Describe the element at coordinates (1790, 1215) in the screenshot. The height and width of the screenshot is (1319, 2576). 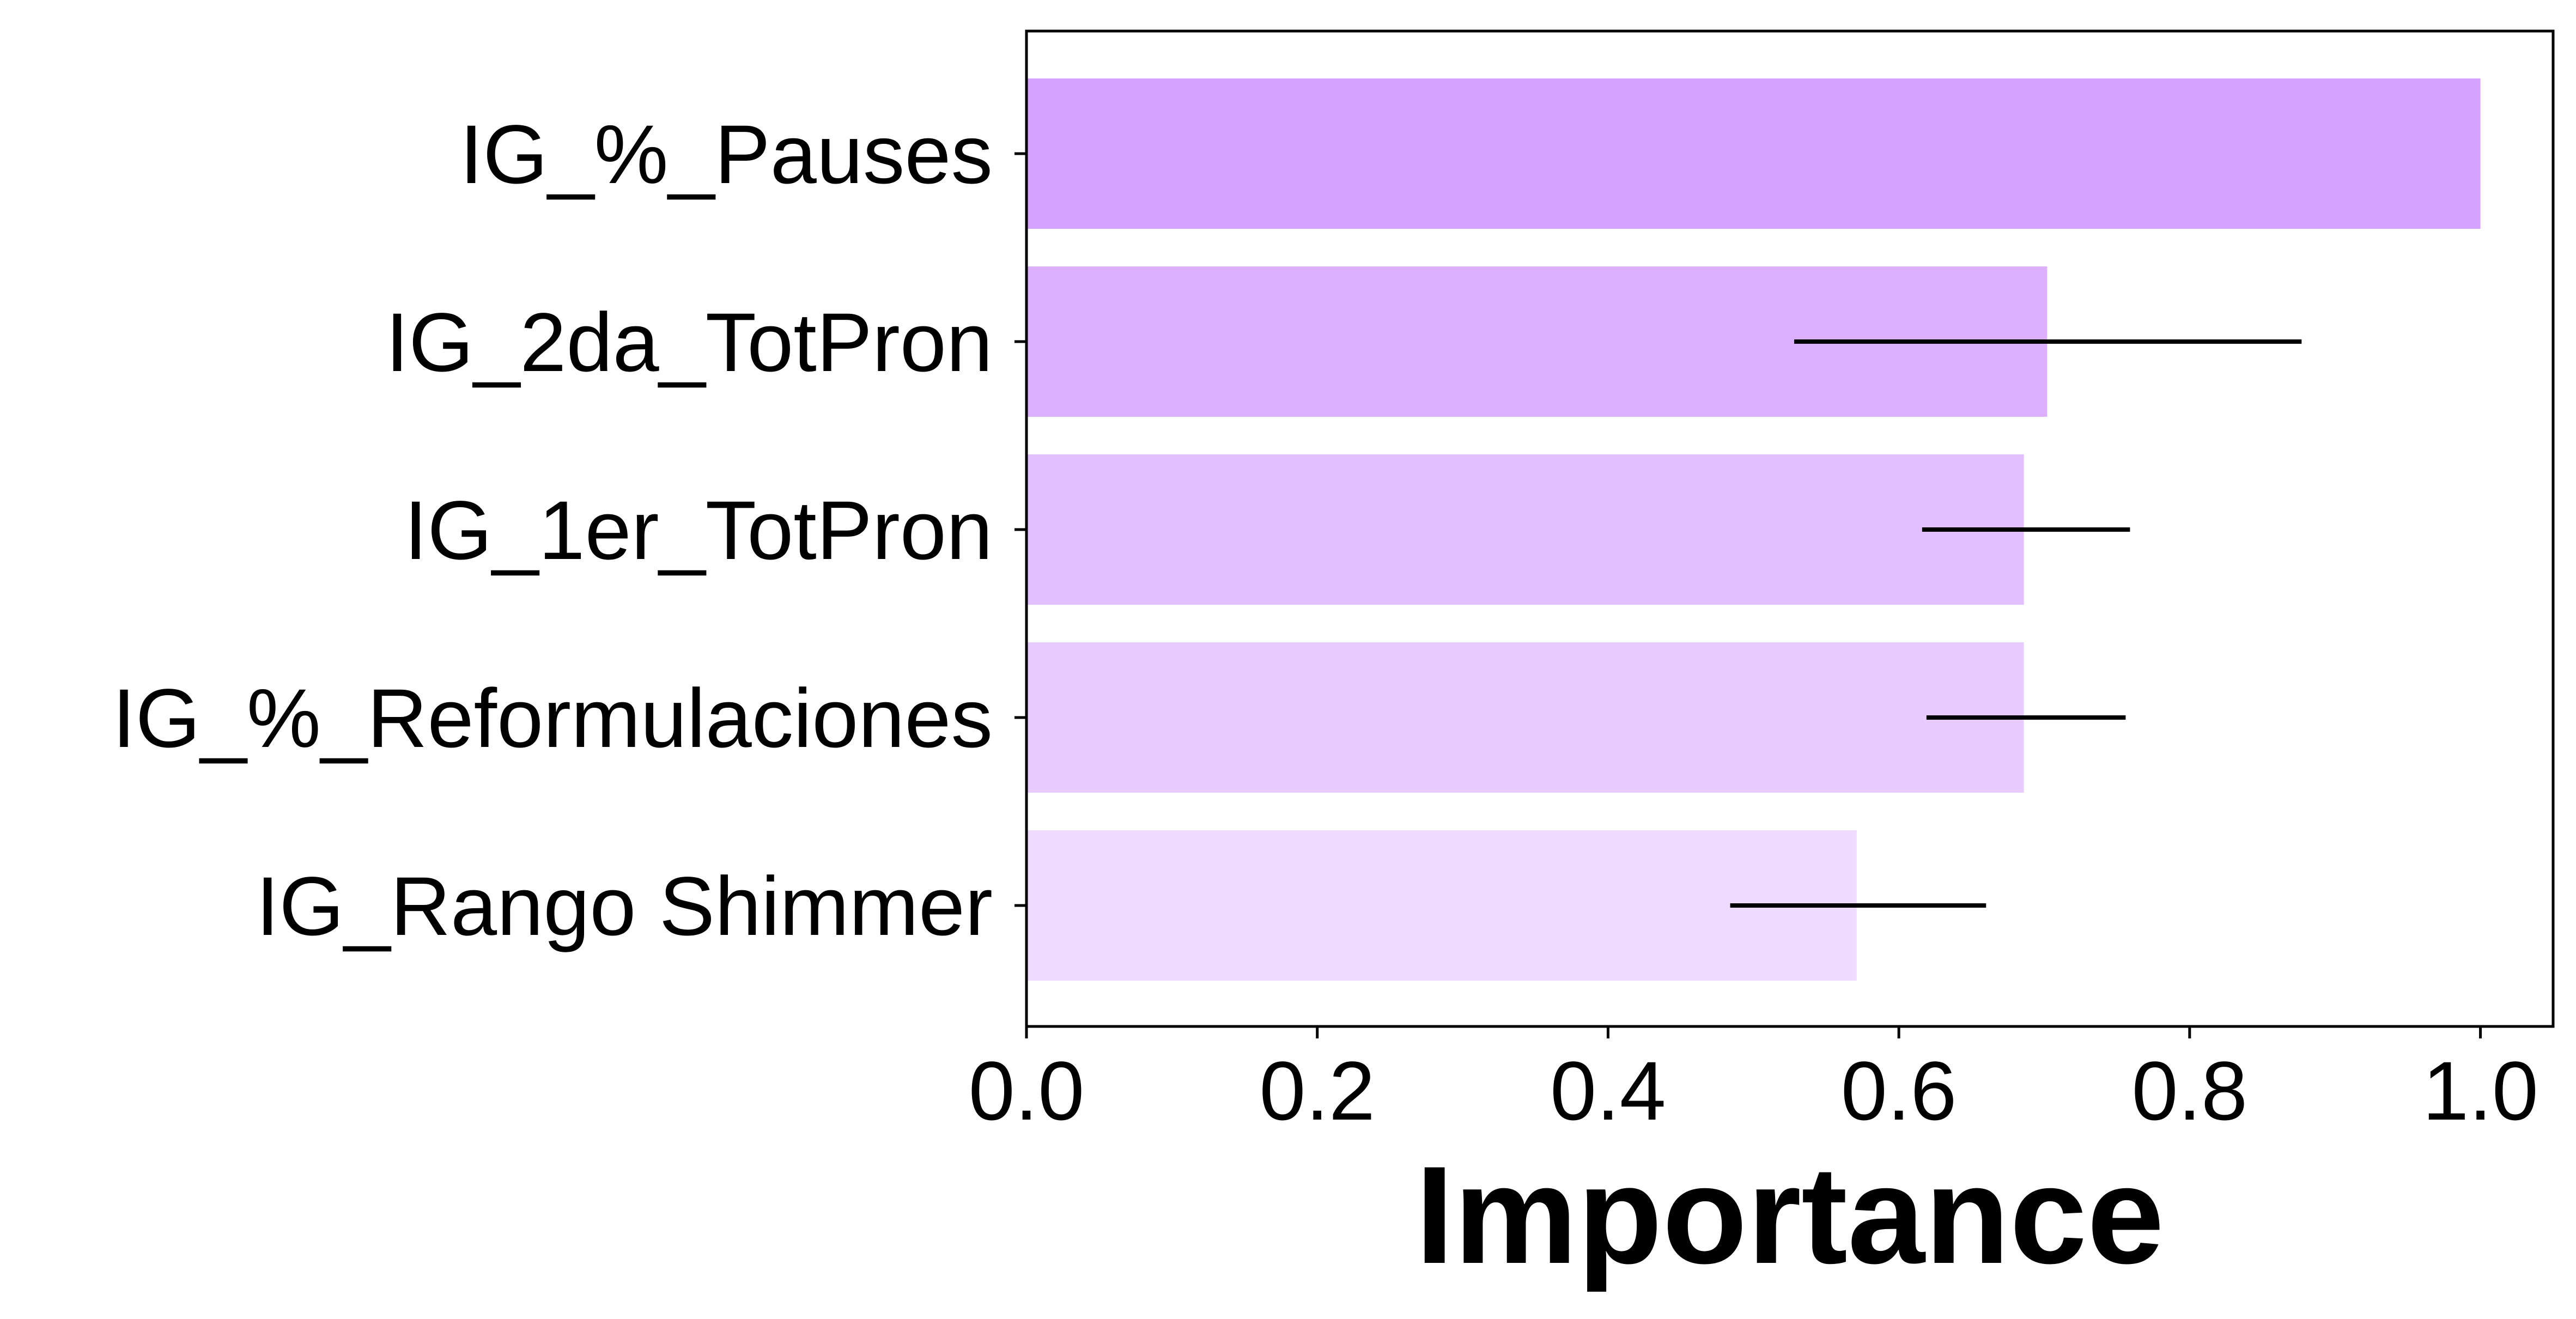
I see `x-axis-title: Importance` at that location.